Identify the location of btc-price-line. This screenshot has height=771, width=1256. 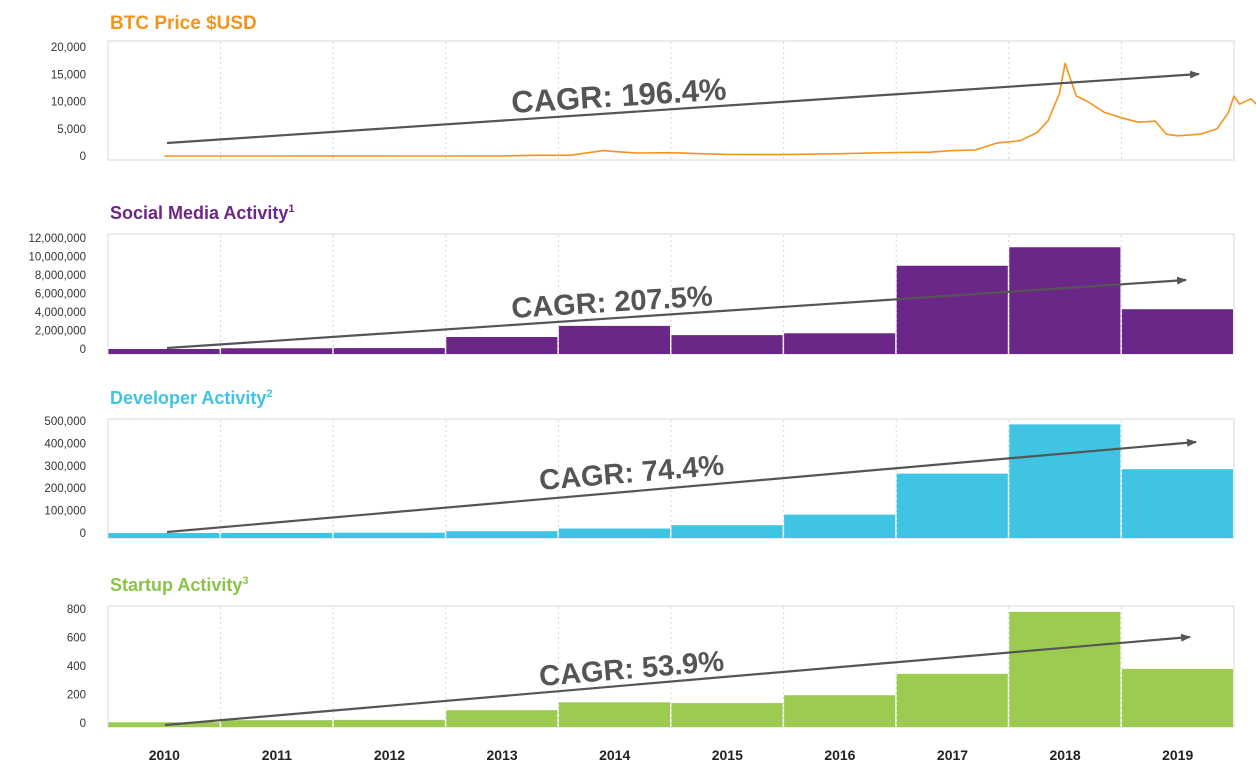
(710, 109).